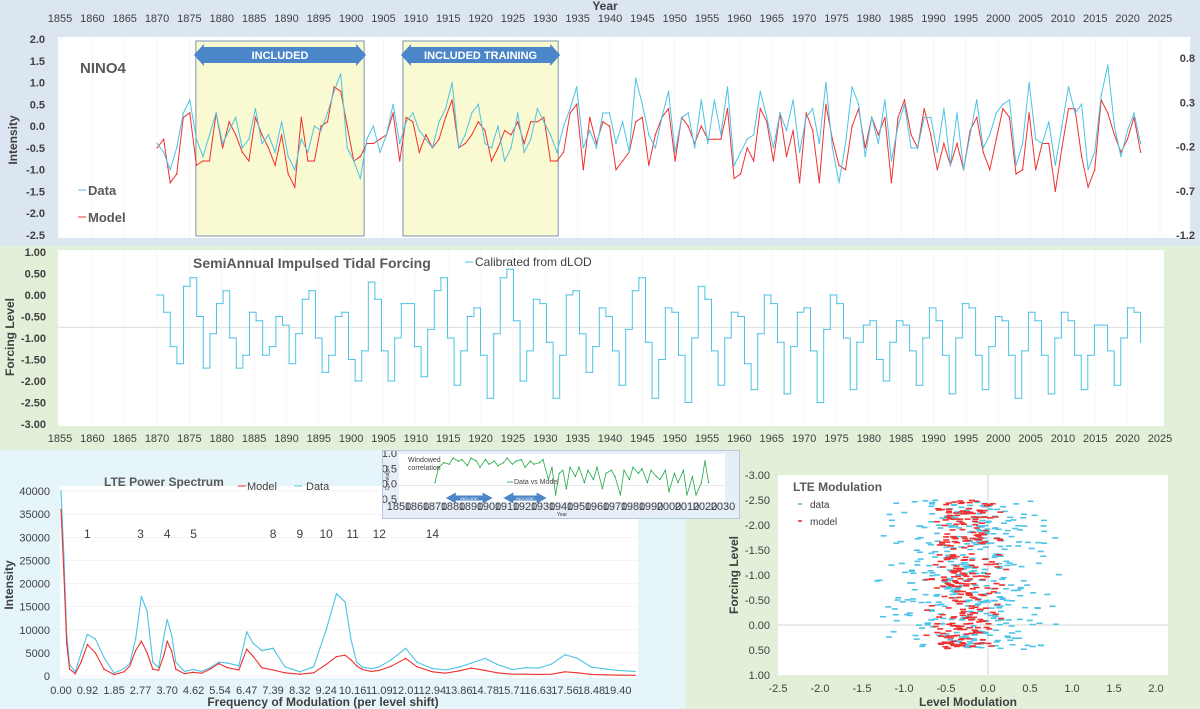 This screenshot has height=709, width=1200. What do you see at coordinates (272, 691) in the screenshot?
I see `x-tick-label: 7.39` at bounding box center [272, 691].